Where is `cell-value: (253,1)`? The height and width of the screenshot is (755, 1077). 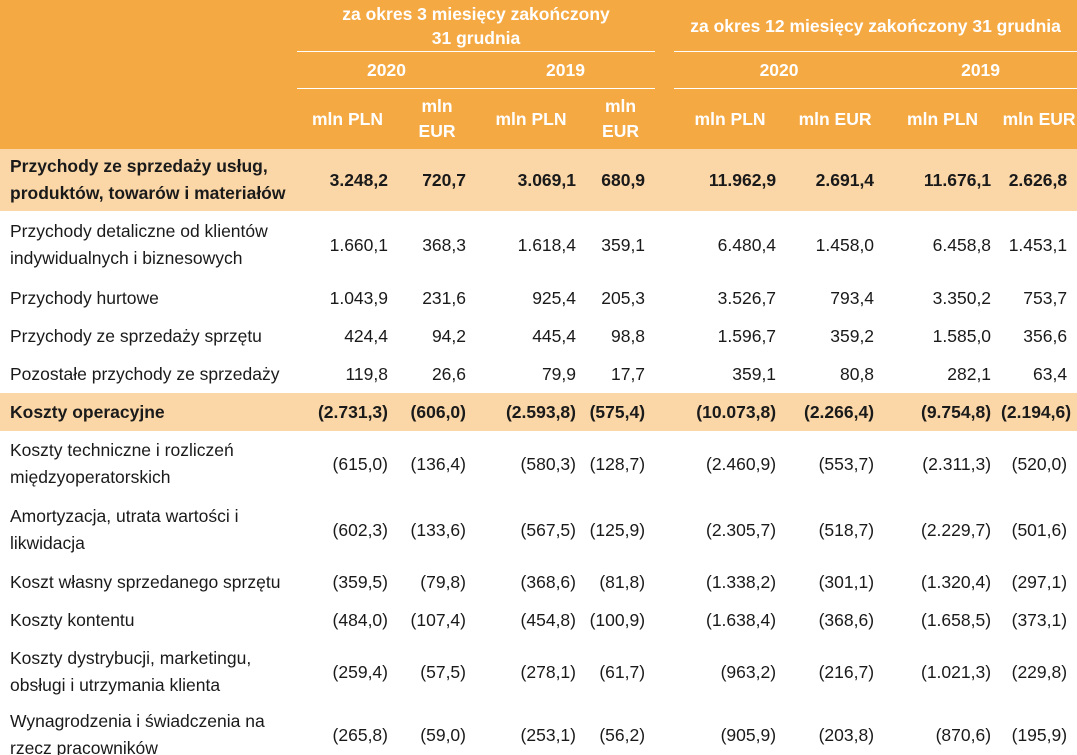 cell-value: (253,1) is located at coordinates (548, 734).